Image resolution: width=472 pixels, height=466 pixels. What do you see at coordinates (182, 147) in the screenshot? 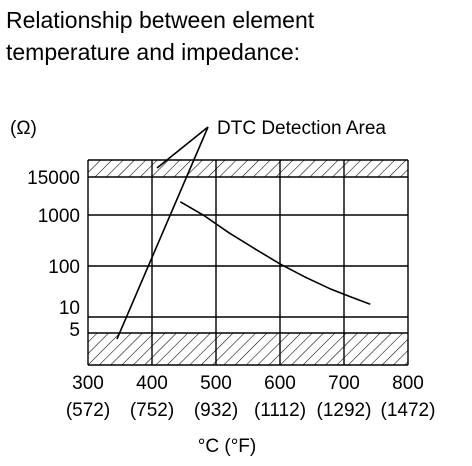
I see `callout-line-upper` at bounding box center [182, 147].